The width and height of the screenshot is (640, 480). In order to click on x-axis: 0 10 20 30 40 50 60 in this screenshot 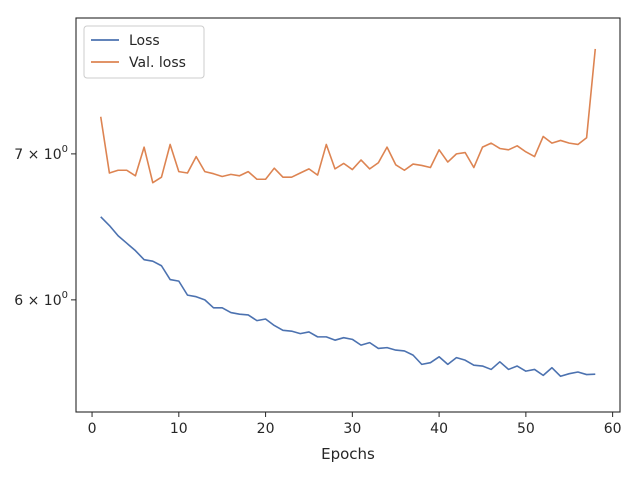, I will do `click(355, 424)`.